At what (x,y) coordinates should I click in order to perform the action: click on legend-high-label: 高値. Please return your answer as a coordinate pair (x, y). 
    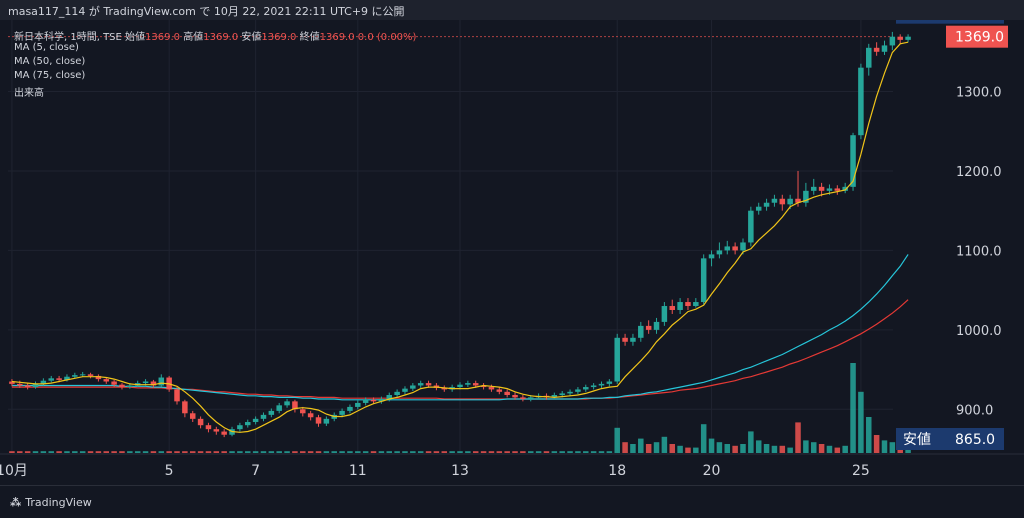
    Looking at the image, I should click on (193, 37).